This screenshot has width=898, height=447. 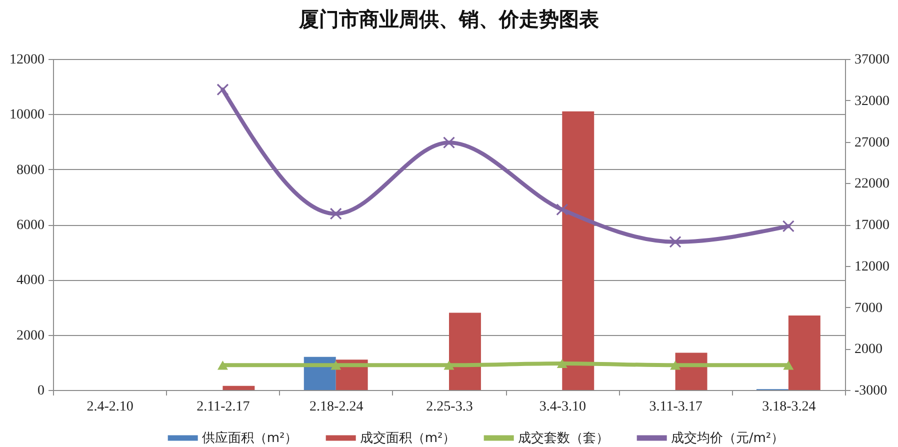 I want to click on y-tick-label: 0, so click(x=41, y=391).